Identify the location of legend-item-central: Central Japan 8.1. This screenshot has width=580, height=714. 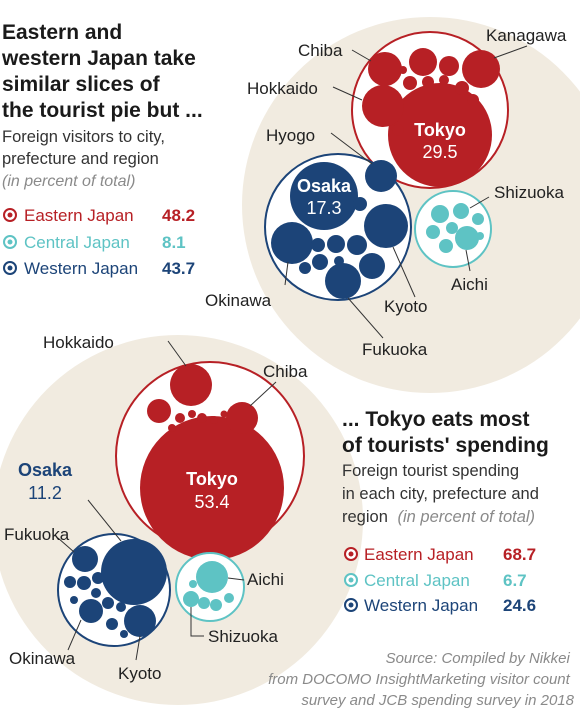
(94, 242).